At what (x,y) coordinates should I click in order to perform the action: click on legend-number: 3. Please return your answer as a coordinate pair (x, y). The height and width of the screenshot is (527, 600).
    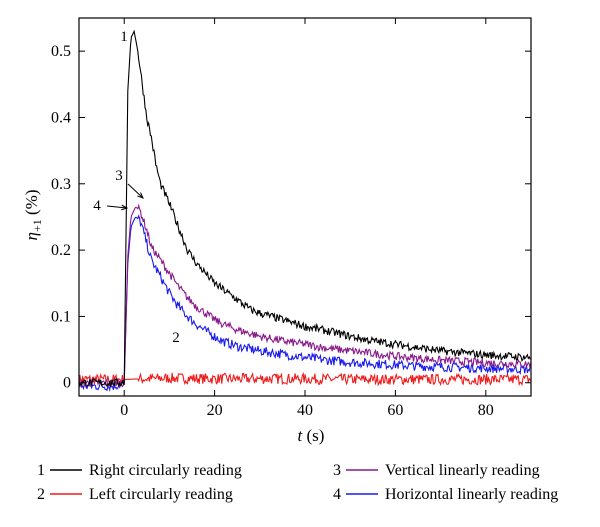
    Looking at the image, I should click on (337, 470).